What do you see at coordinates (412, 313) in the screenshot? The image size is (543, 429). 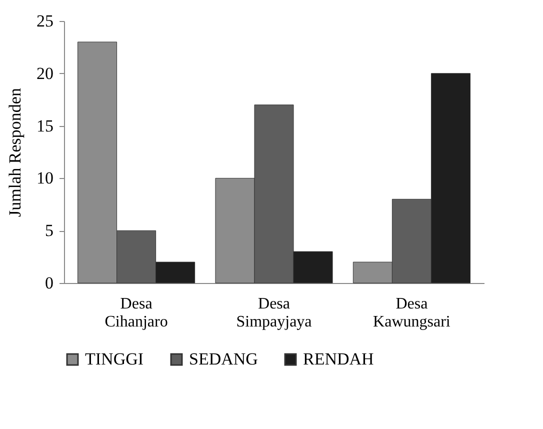 I see `x-tick-label: Desa Kawungsari` at bounding box center [412, 313].